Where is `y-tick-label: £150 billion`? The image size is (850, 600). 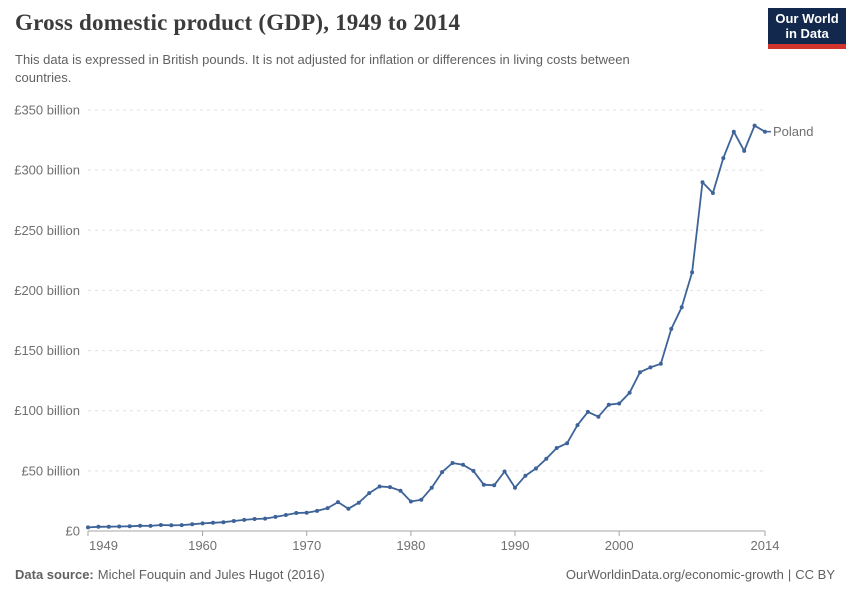 y-tick-label: £150 billion is located at coordinates (47, 350).